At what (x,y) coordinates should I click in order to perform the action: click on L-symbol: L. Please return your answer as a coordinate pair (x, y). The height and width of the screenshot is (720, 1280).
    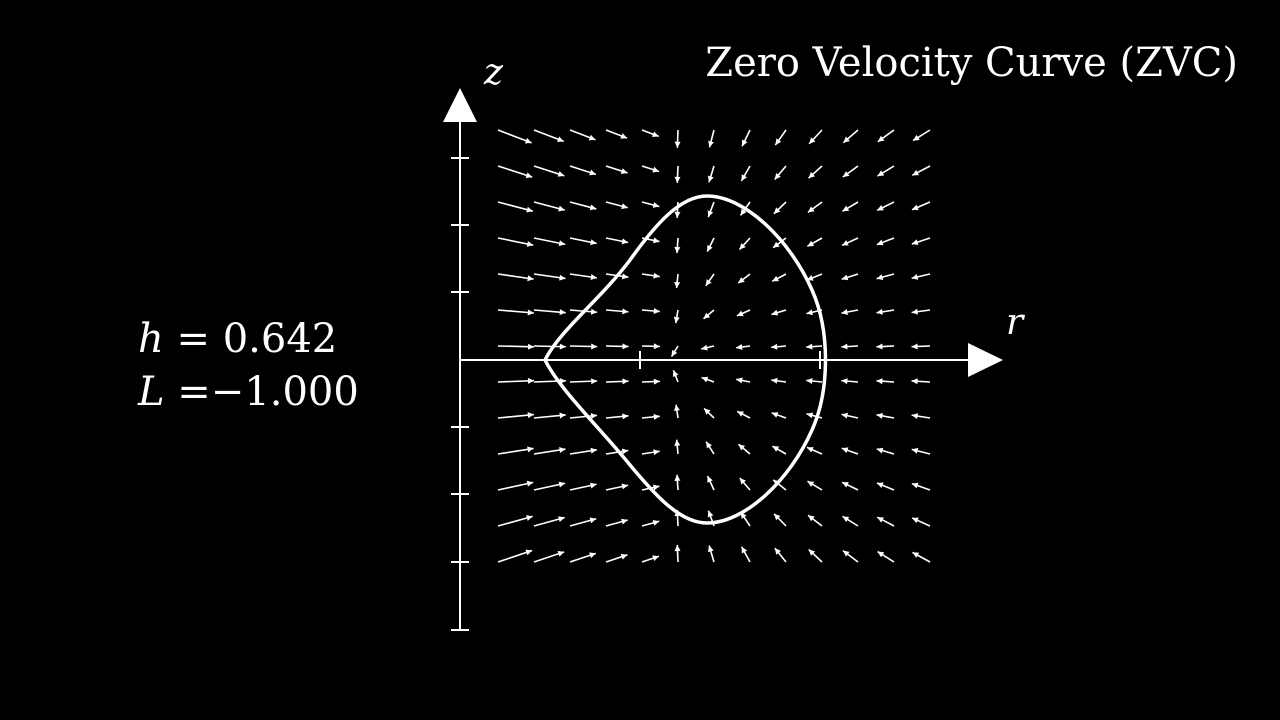
    Looking at the image, I should click on (151, 392).